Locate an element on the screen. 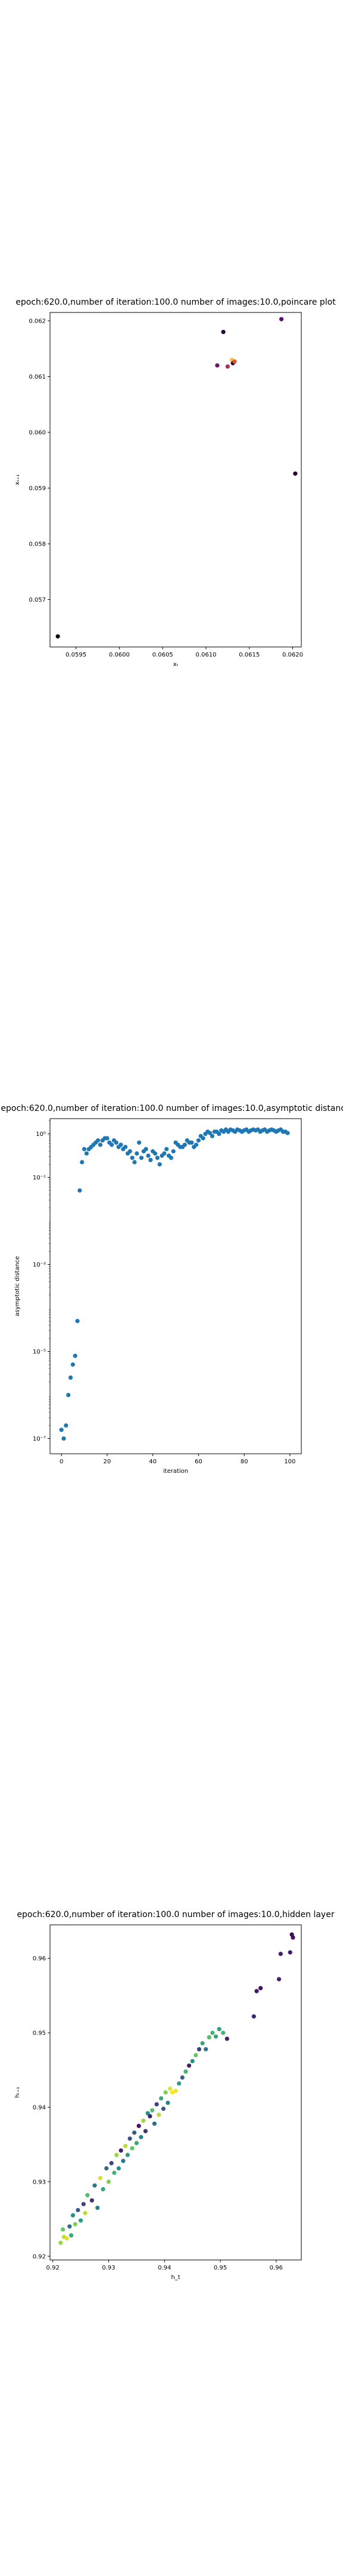 The image size is (343, 2576). poincare-ytick-label: 0.057 is located at coordinates (38, 600).